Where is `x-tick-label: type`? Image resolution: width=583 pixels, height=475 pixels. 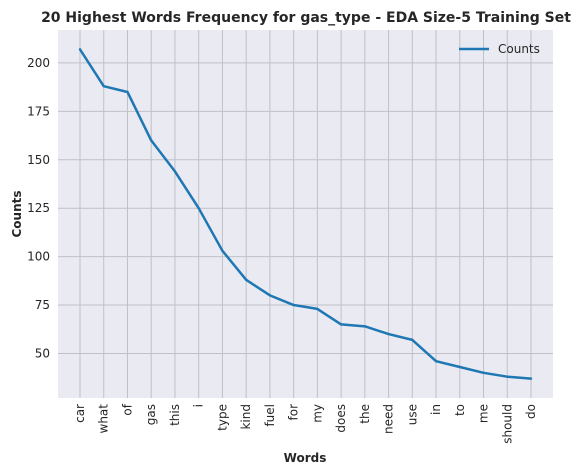
x-tick-label: type is located at coordinates (222, 417).